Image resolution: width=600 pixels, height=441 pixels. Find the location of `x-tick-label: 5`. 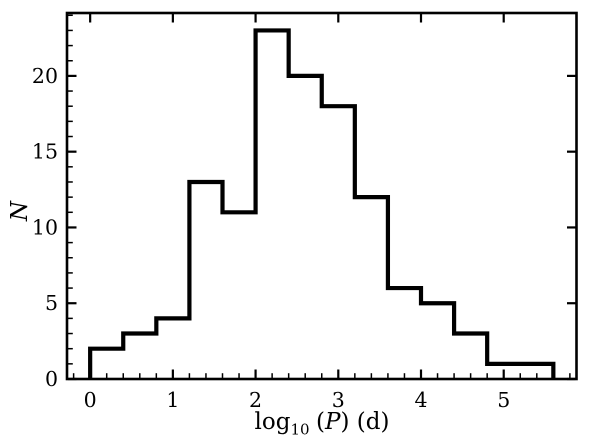

x-tick-label: 5 is located at coordinates (503, 400).